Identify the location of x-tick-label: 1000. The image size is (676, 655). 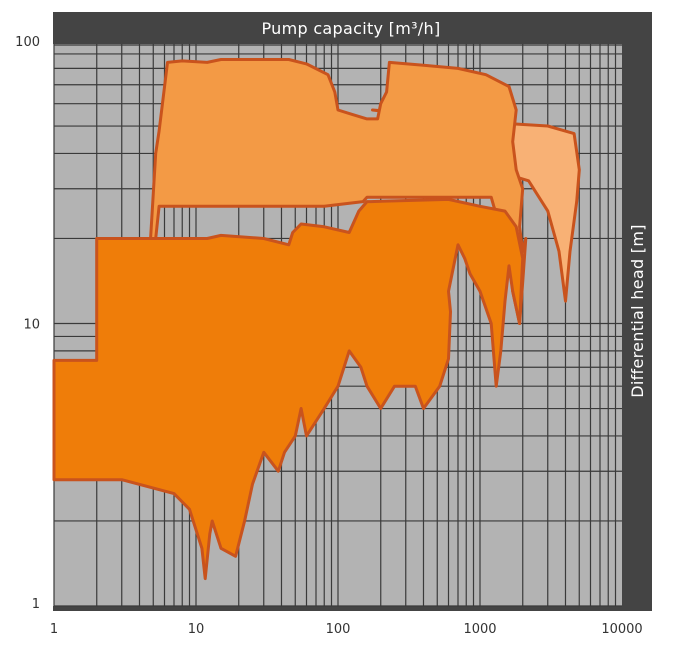
(479, 629).